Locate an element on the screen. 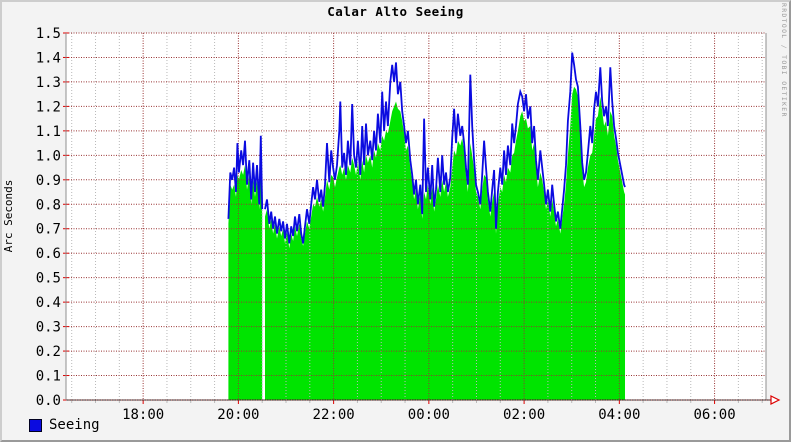 This screenshot has width=791, height=442. chart-title: Calar Alto Seeing is located at coordinates (395, 11).